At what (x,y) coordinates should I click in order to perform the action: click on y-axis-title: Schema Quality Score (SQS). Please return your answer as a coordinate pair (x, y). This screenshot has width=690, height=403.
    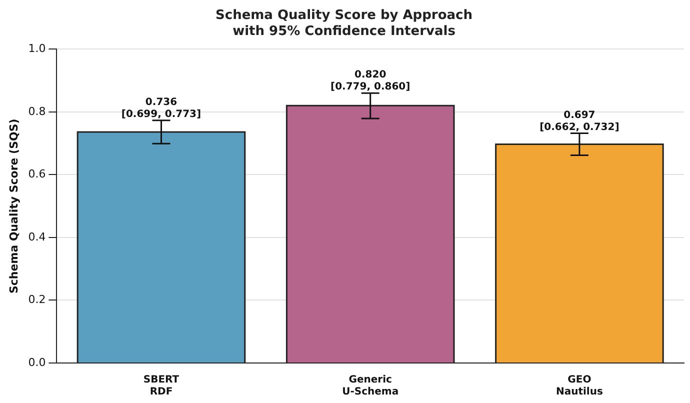
    Looking at the image, I should click on (13, 206).